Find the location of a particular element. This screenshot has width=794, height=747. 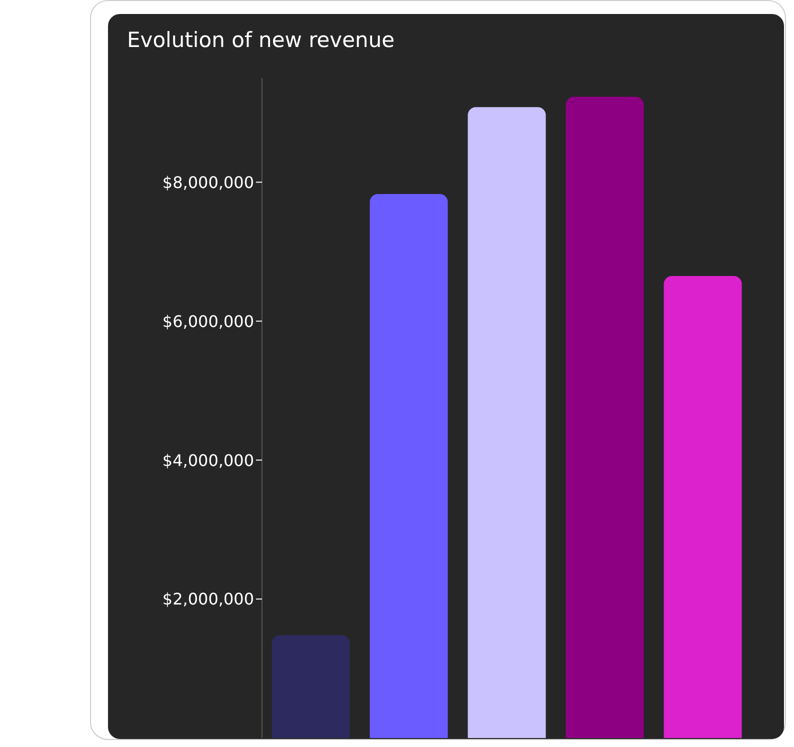

chart-title: Evolution of new revenue is located at coordinates (261, 40).